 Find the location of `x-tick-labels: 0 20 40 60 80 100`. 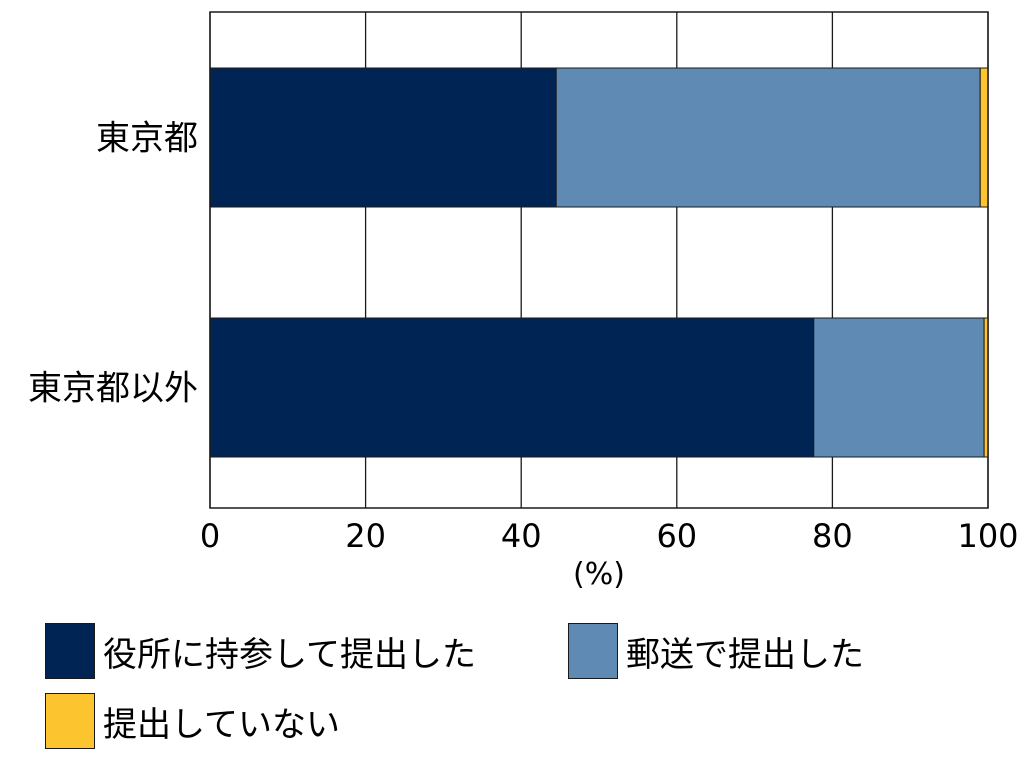

x-tick-labels: 0 20 40 60 80 100 is located at coordinates (609, 536).